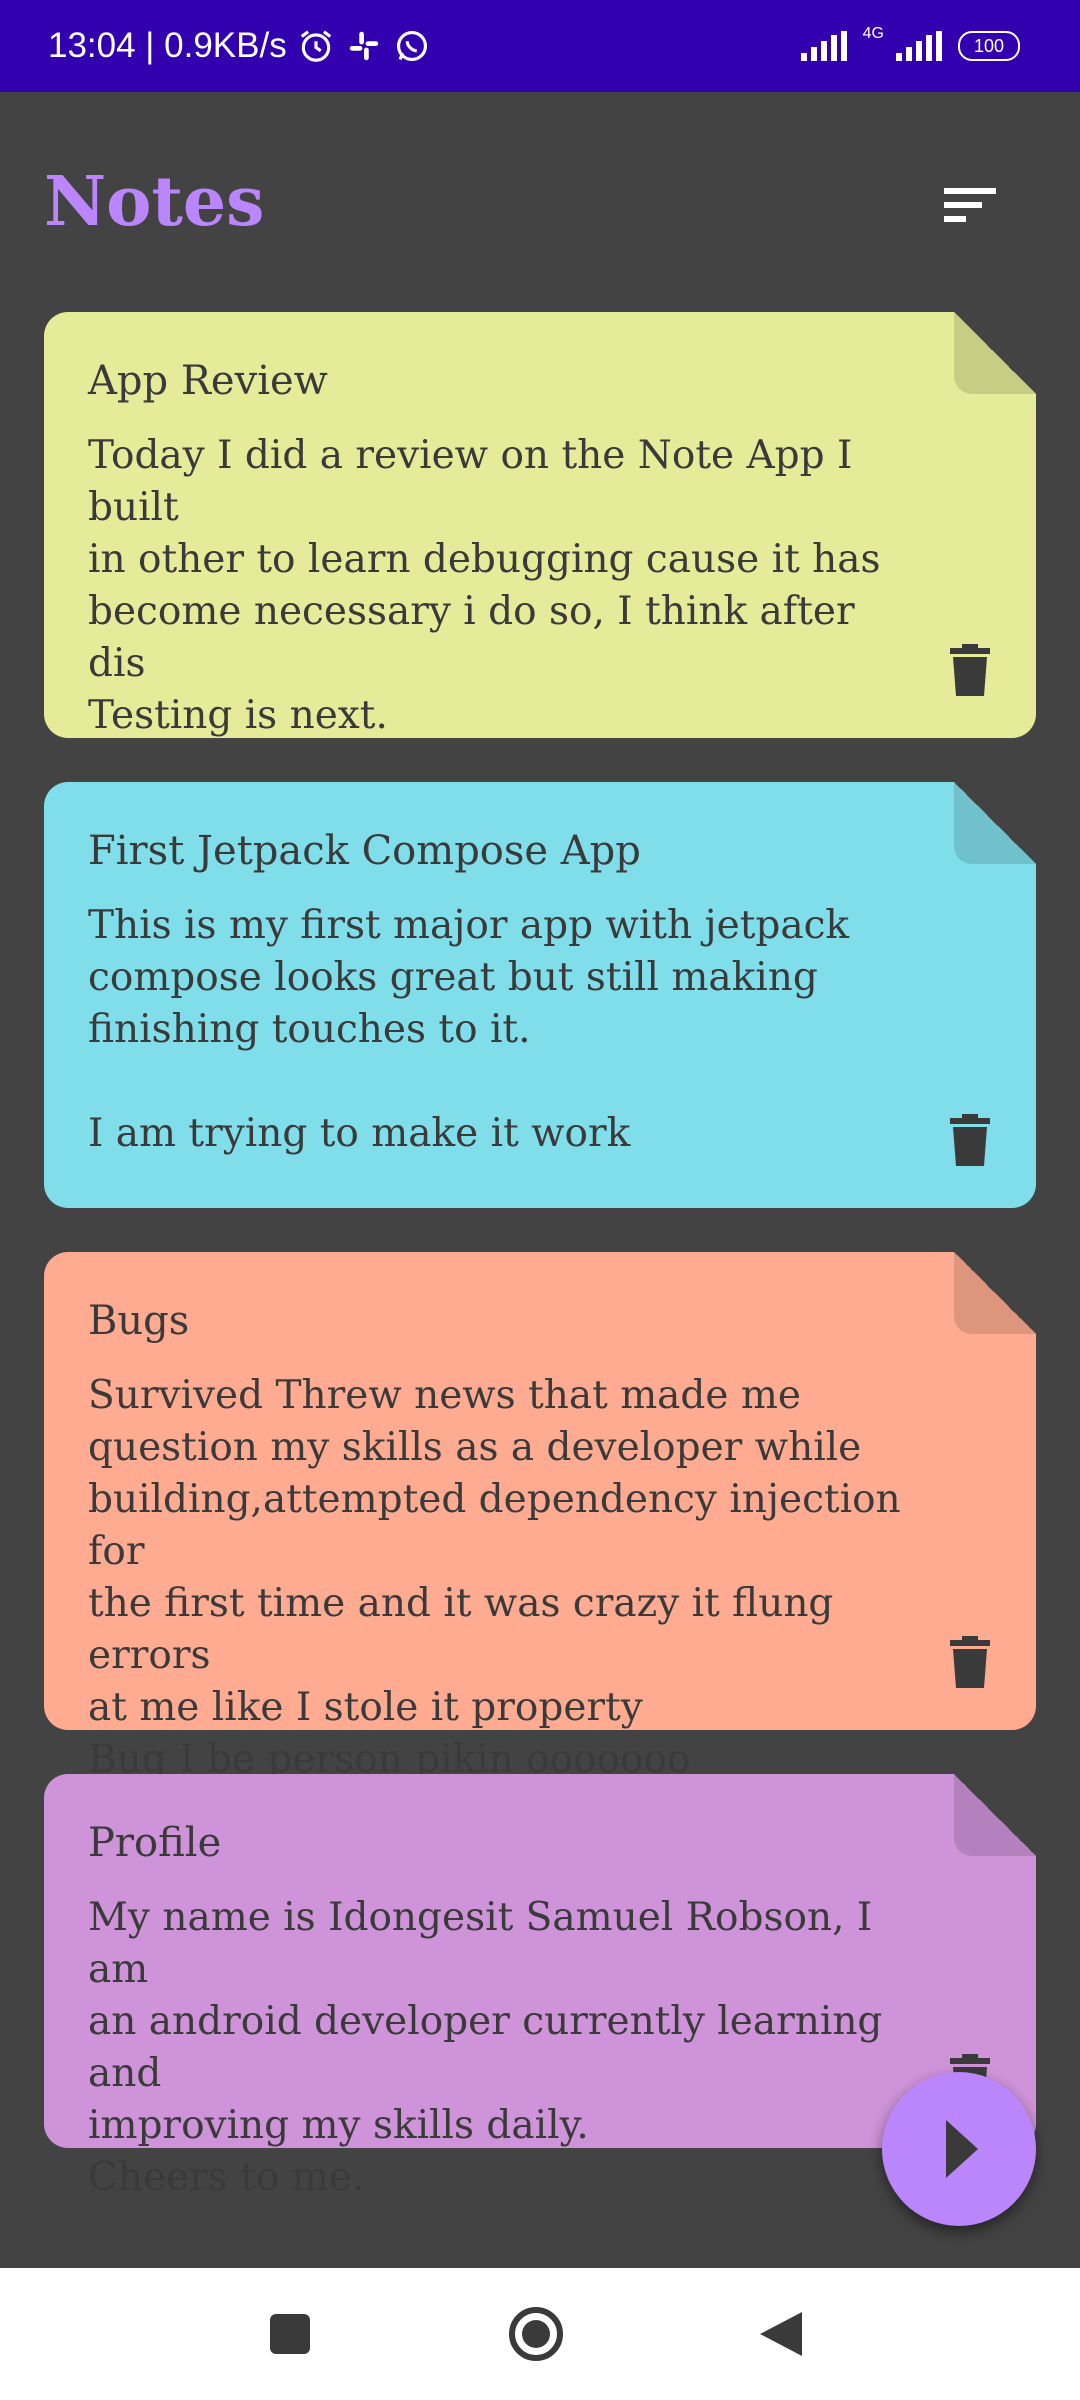  Describe the element at coordinates (411, 46) in the screenshot. I see `whatsapp-icon` at that location.